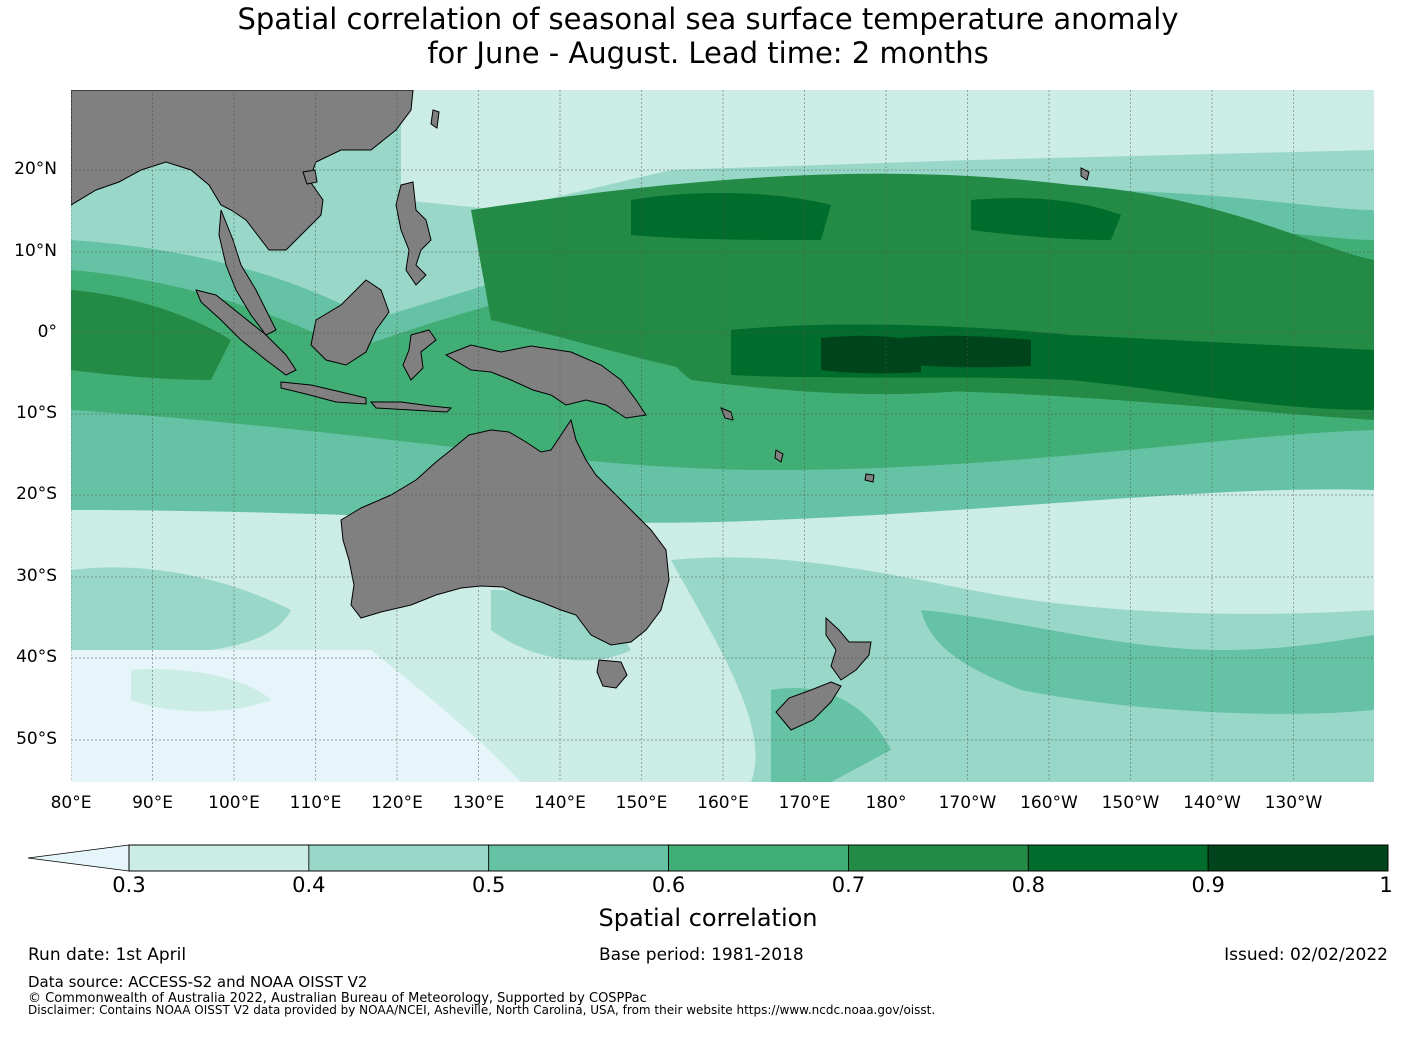  Describe the element at coordinates (723, 803) in the screenshot. I see `longitude-label: 160°E` at that location.